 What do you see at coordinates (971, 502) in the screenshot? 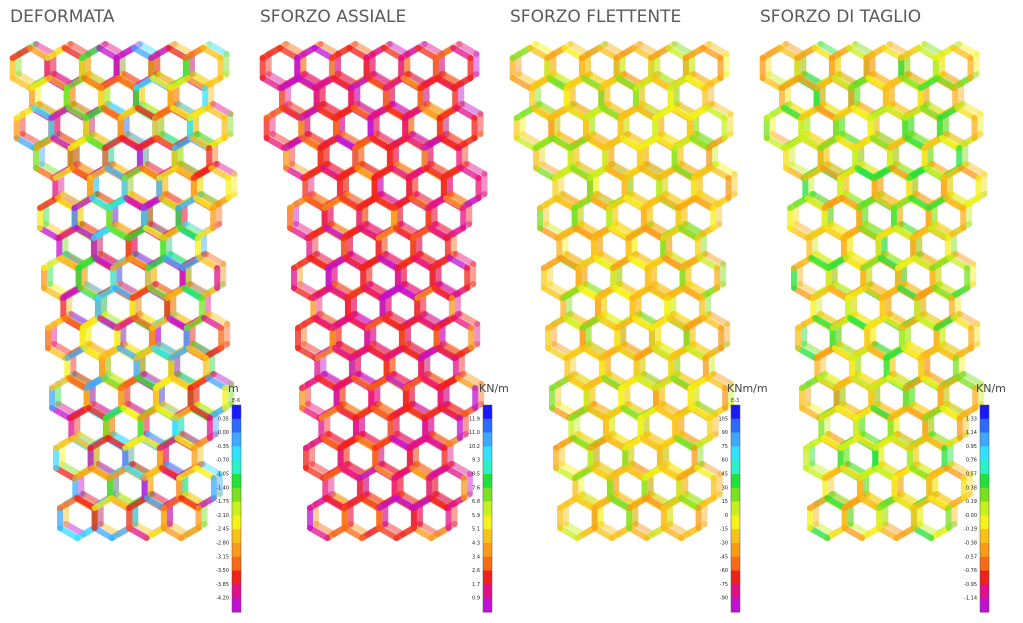
I see `scale-label: 0.19` at bounding box center [971, 502].